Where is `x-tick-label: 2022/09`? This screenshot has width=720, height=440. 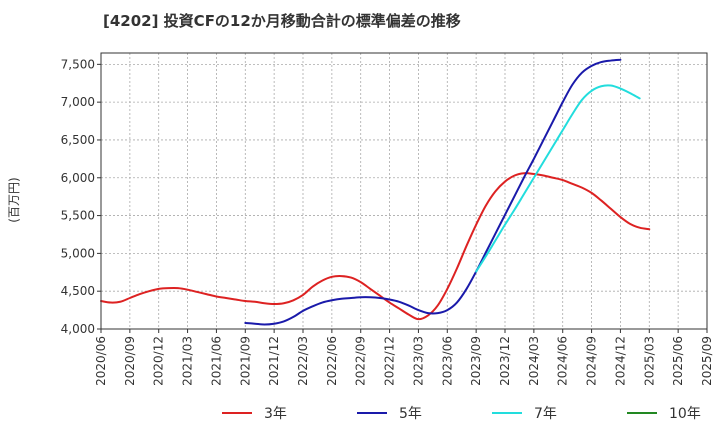
x-tick-label: 2022/09 is located at coordinates (361, 361).